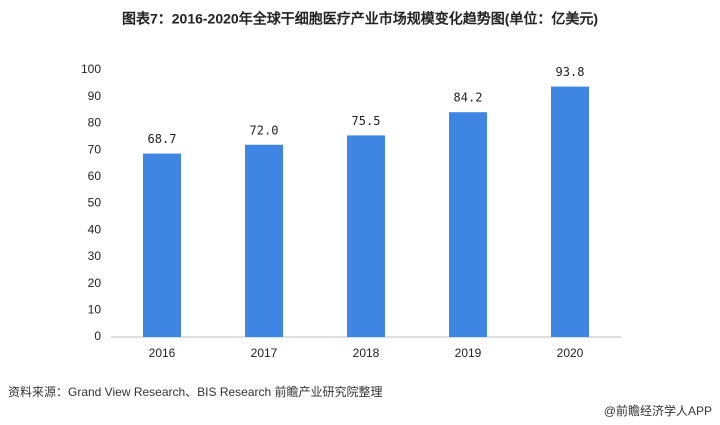  Describe the element at coordinates (95, 256) in the screenshot. I see `y-tick-label: 30` at that location.